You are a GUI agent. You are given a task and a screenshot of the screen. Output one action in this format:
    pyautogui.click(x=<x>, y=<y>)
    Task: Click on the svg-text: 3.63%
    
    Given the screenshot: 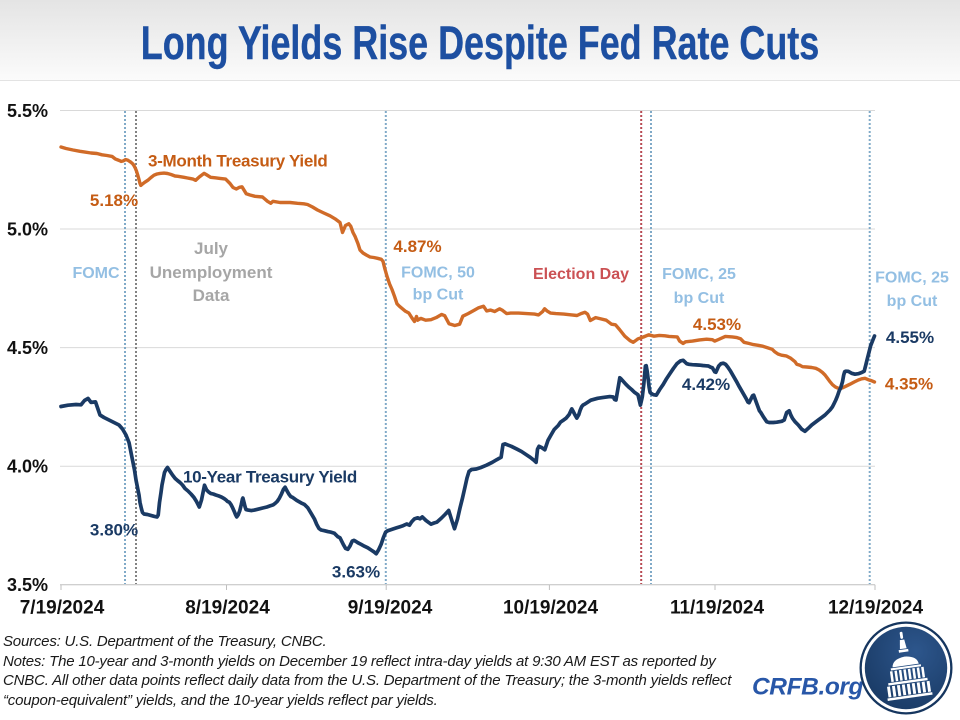 What is the action you would take?
    pyautogui.click(x=356, y=572)
    